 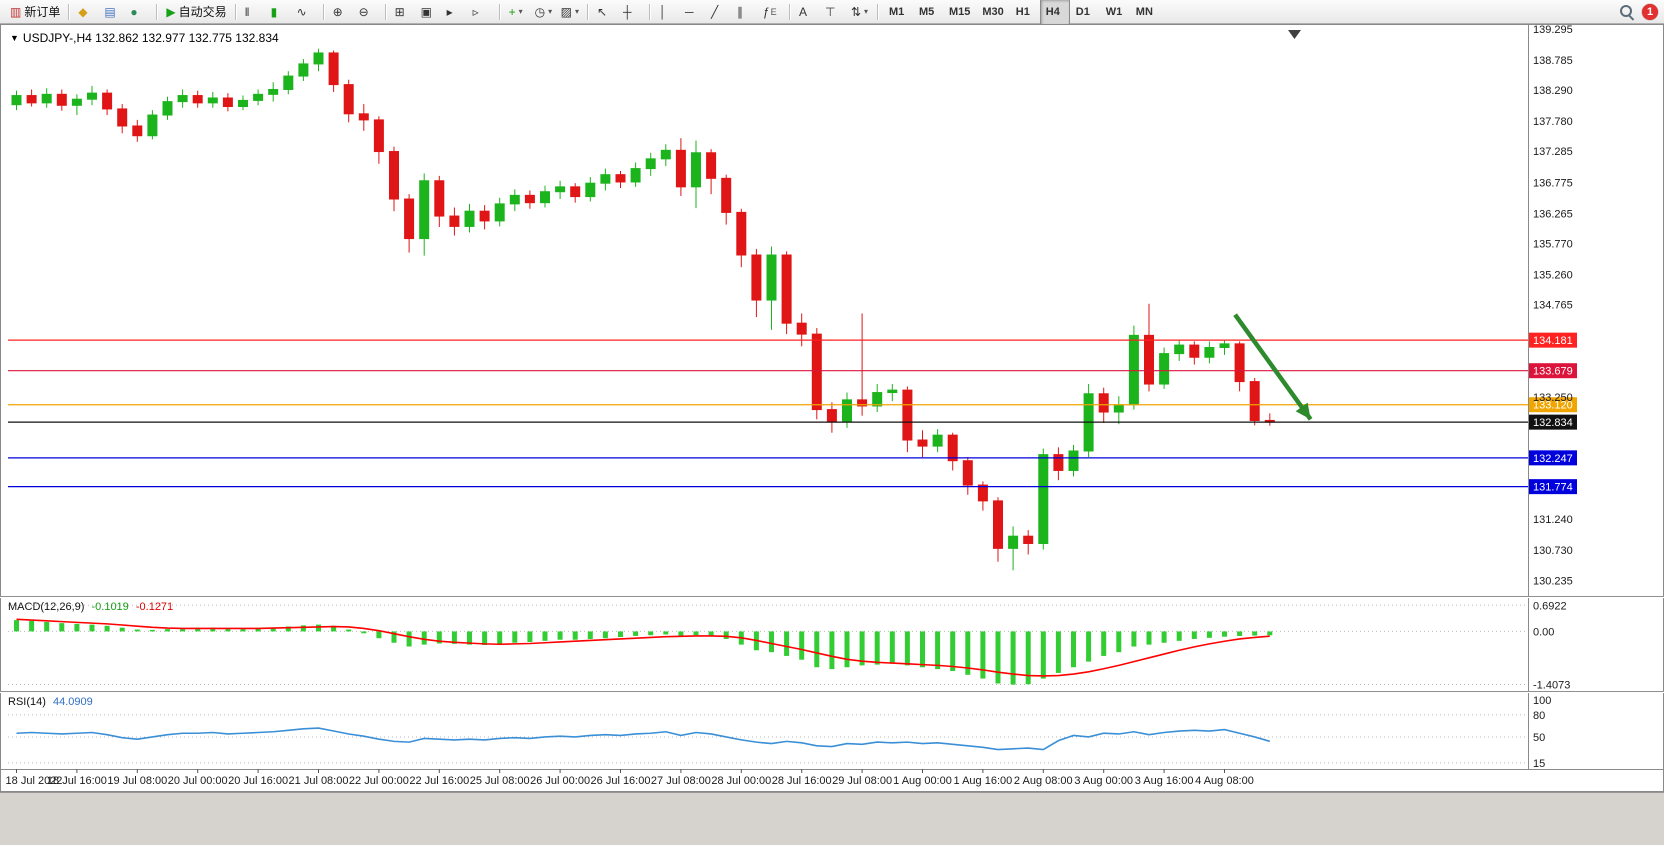 I want to click on time-axis-label: 27 Jul 08:00, so click(x=681, y=781).